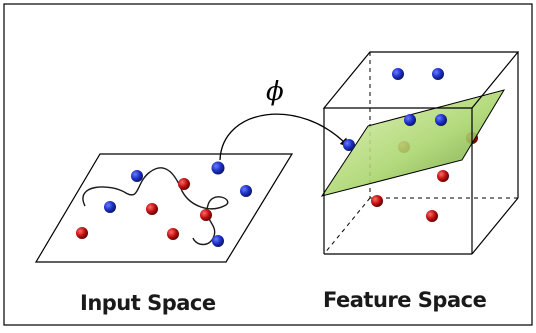  I want to click on separating-hyperplane, so click(413, 143).